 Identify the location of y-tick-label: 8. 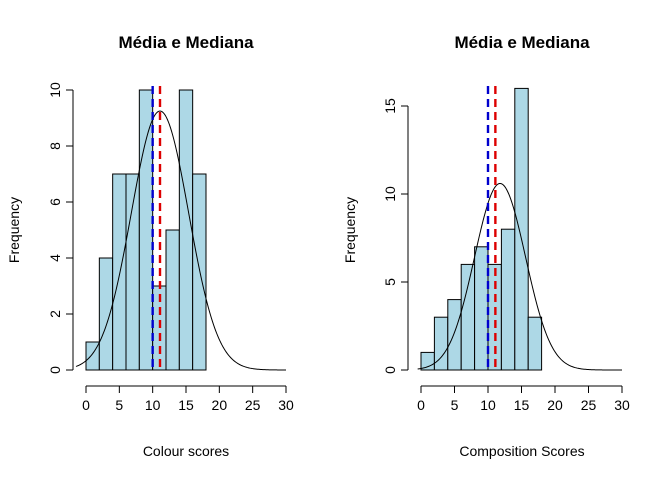
(55, 146).